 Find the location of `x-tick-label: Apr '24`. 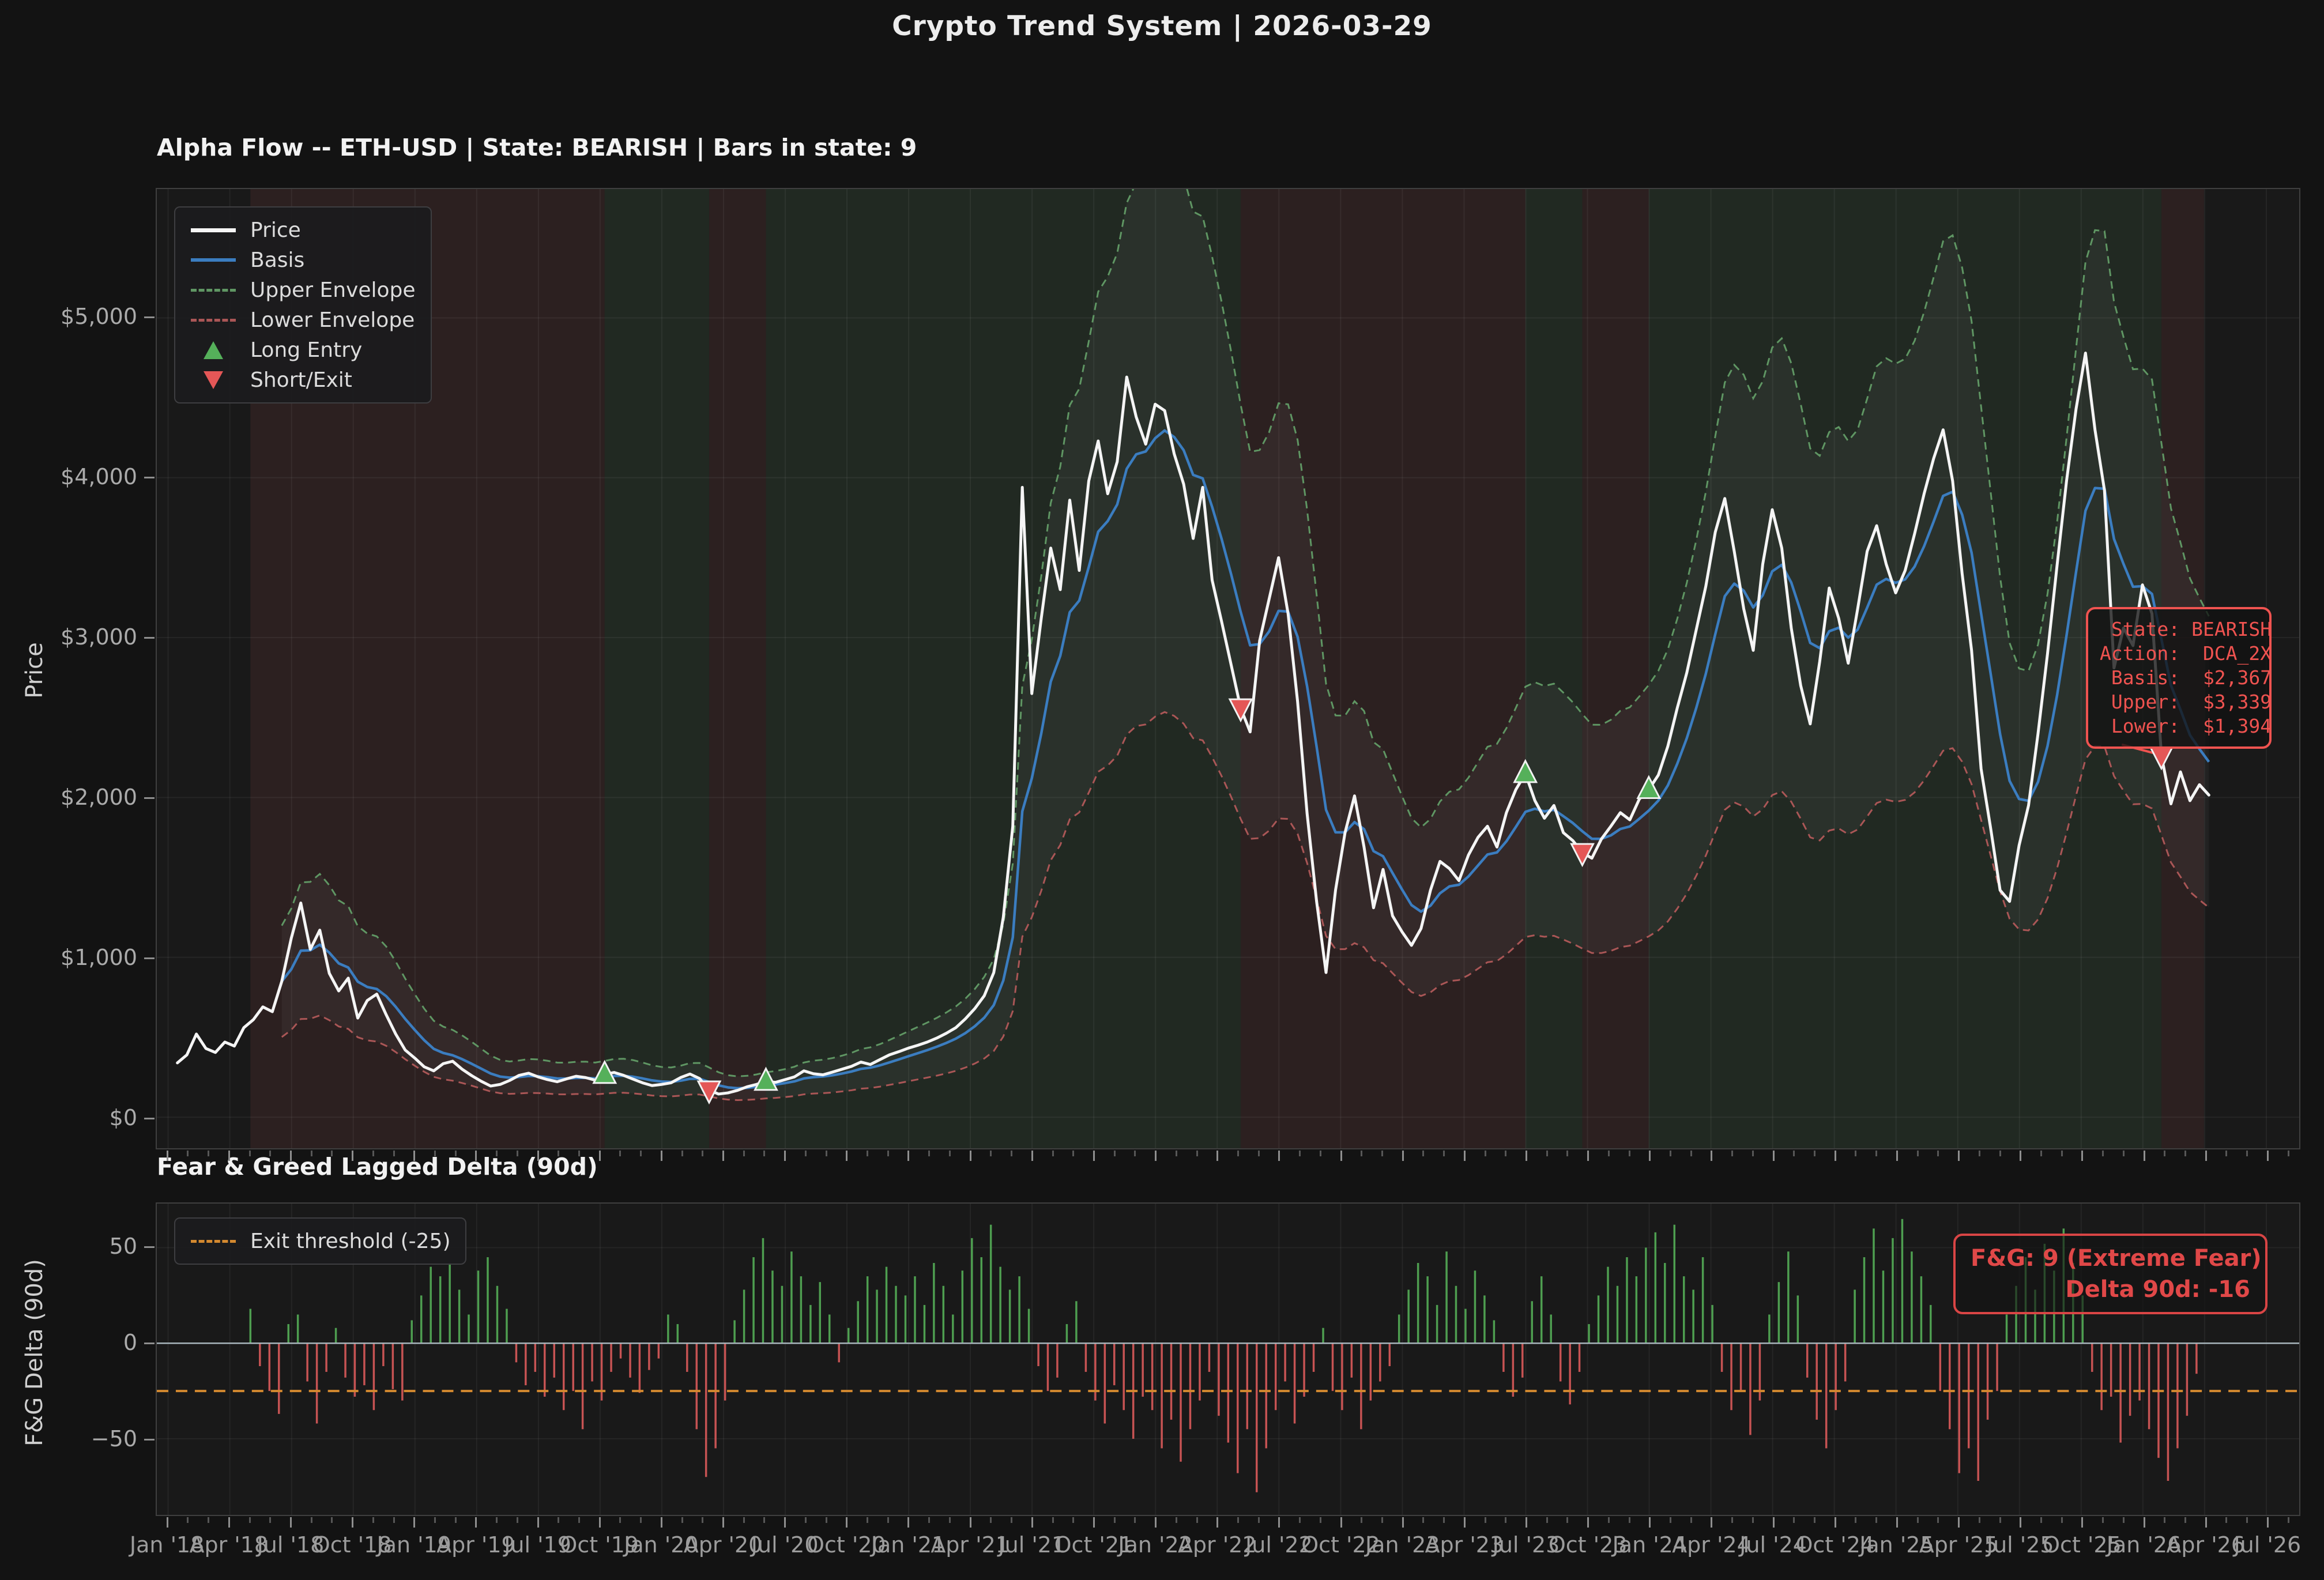

x-tick-label: Apr '24 is located at coordinates (1711, 1545).